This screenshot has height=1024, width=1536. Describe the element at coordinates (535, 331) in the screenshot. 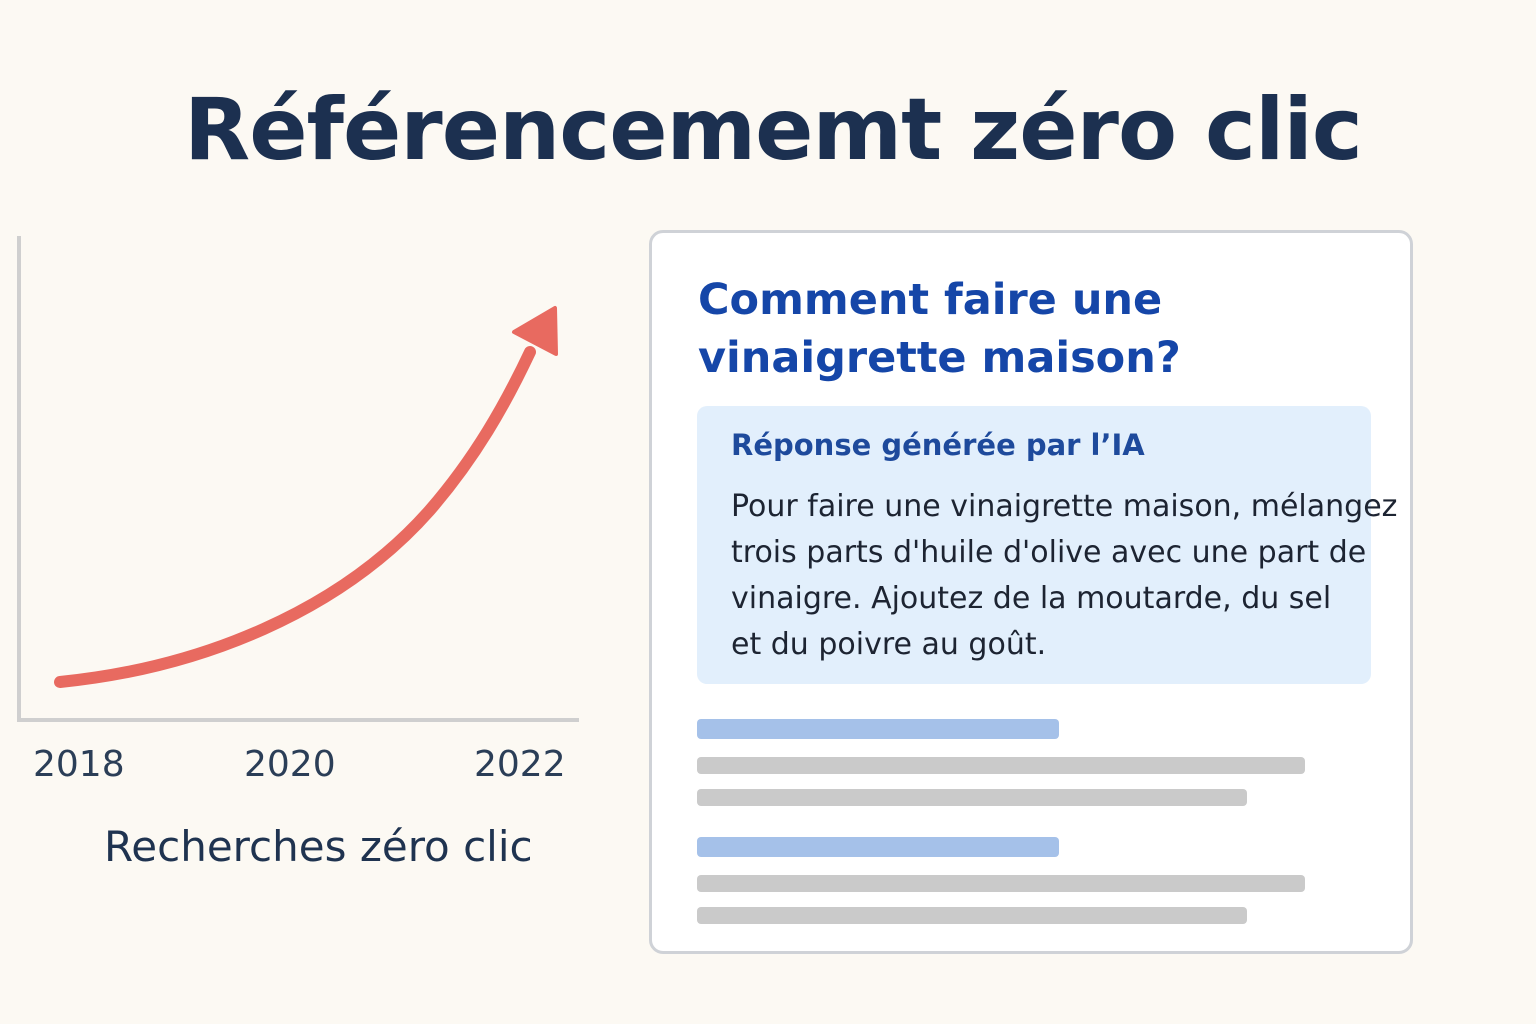

I see `trend-arrowhead-icon` at that location.